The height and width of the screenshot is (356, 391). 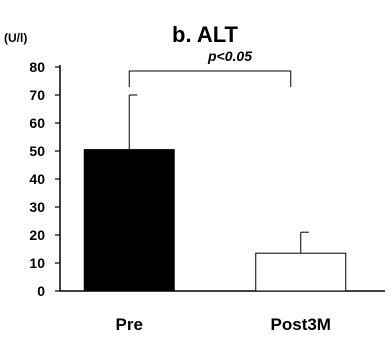 What do you see at coordinates (15, 38) in the screenshot?
I see `y-axis-label: (U/l)` at bounding box center [15, 38].